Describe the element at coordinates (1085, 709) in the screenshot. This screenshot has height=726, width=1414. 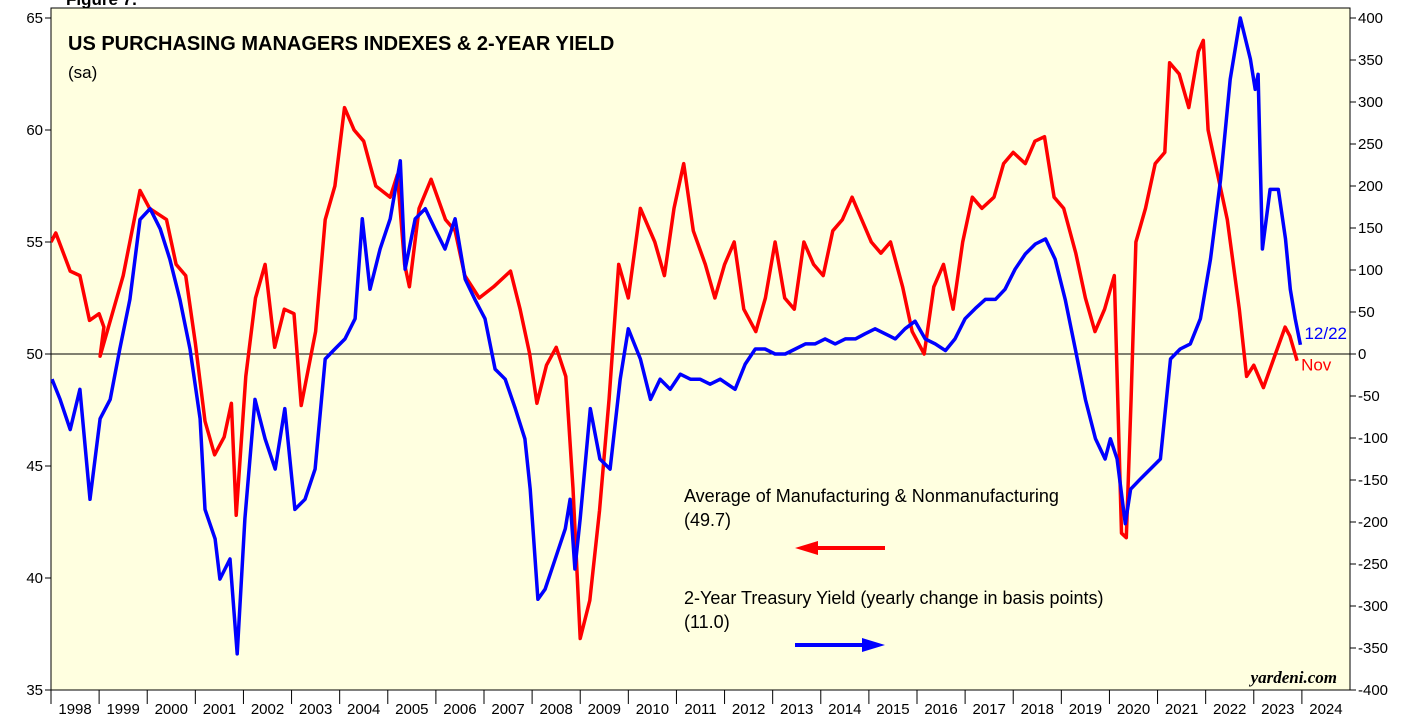
I see `x-tick-label: 2019` at that location.